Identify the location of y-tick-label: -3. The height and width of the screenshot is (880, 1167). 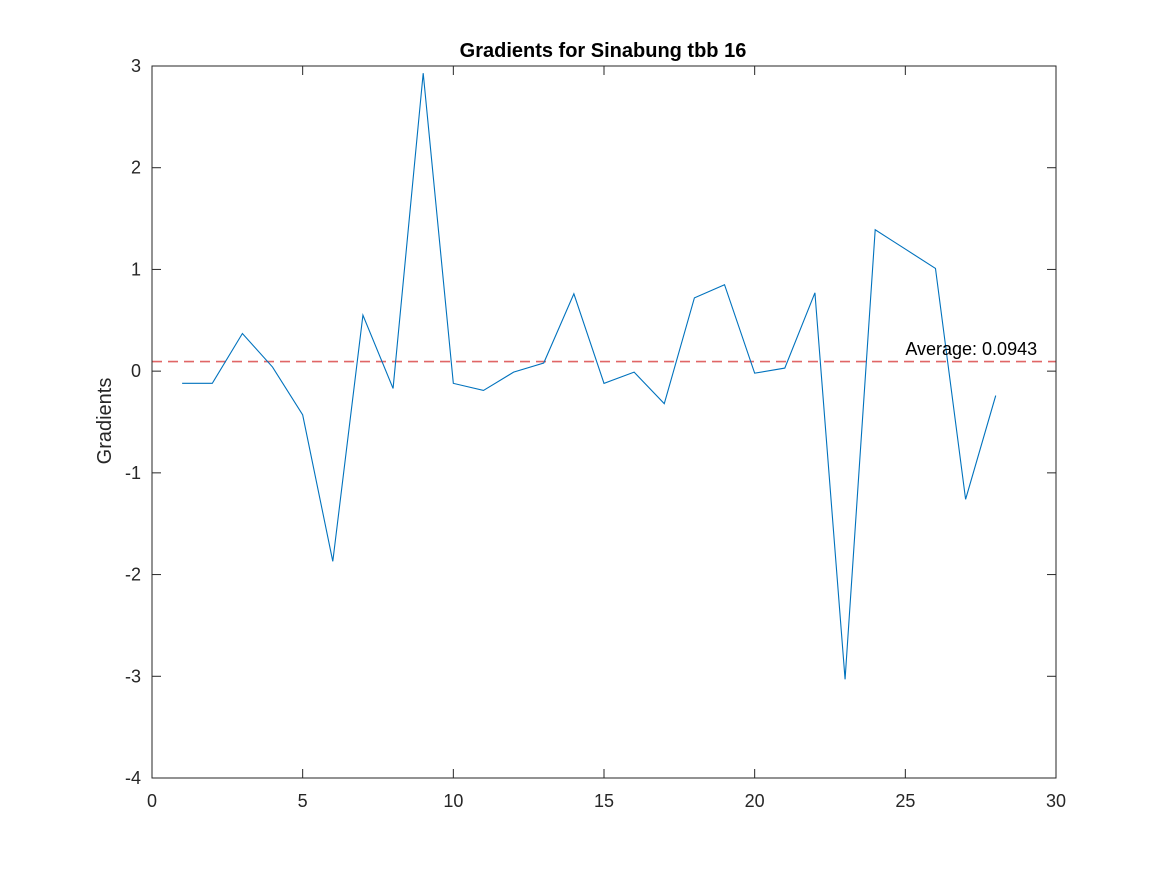
(133, 676).